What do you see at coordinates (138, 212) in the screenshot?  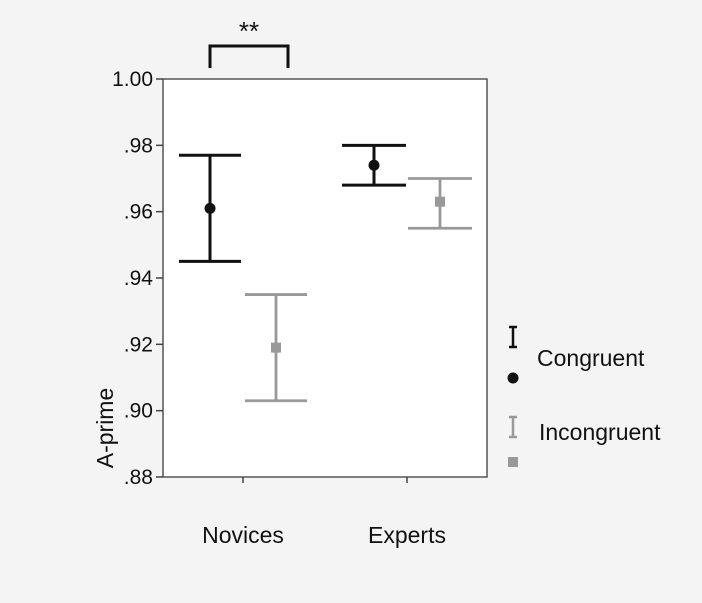 I see `y-tick-label: .96` at bounding box center [138, 212].